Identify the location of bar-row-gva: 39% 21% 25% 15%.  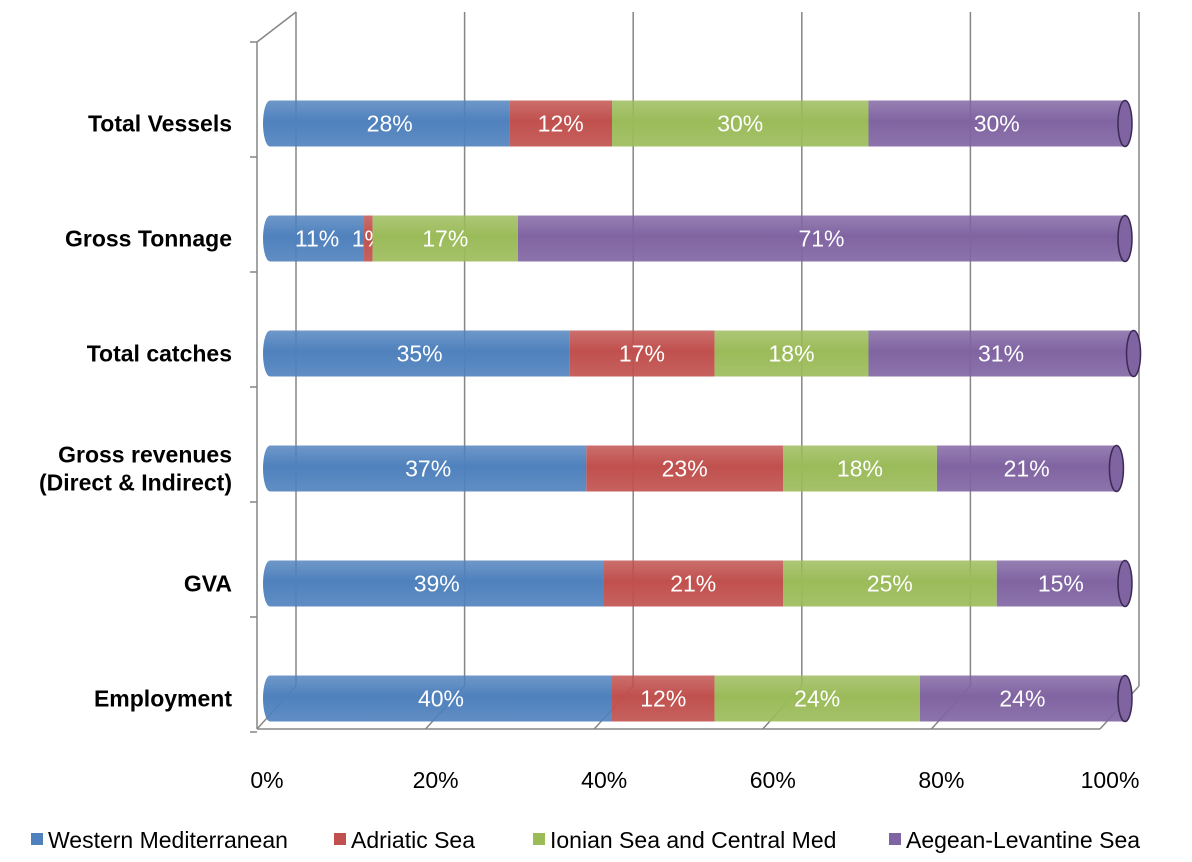
(698, 583).